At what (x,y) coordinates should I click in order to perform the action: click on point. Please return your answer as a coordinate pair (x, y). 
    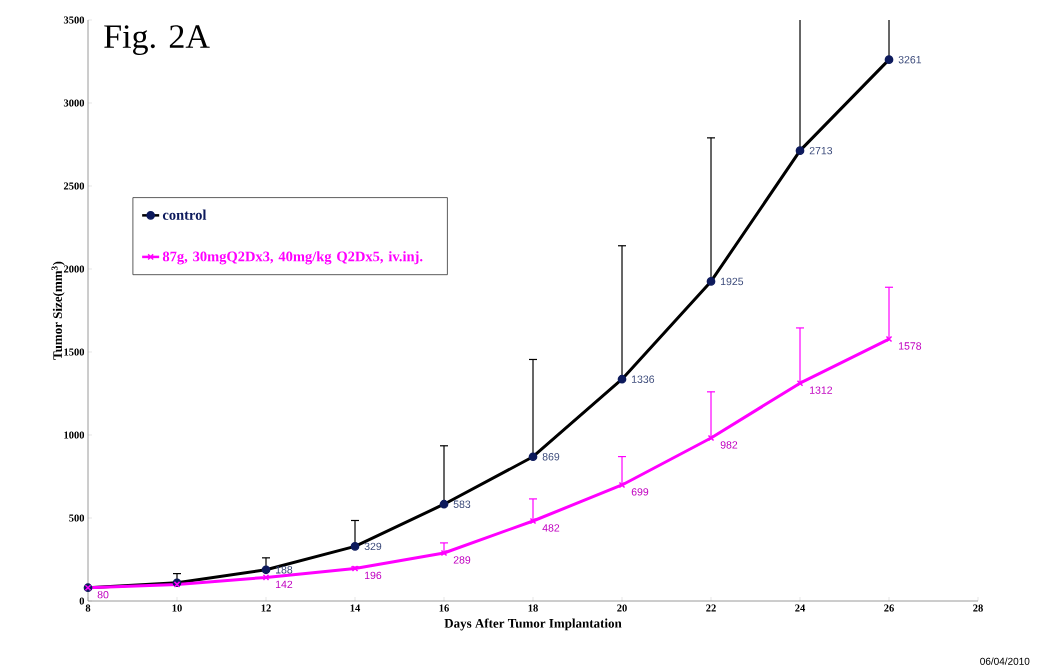
    Looking at the image, I should click on (889, 339).